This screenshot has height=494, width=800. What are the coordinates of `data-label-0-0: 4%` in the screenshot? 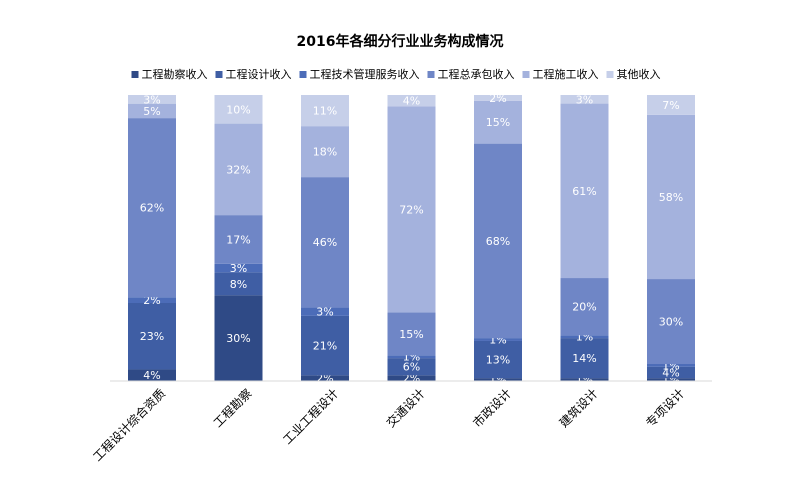 It's located at (151, 375).